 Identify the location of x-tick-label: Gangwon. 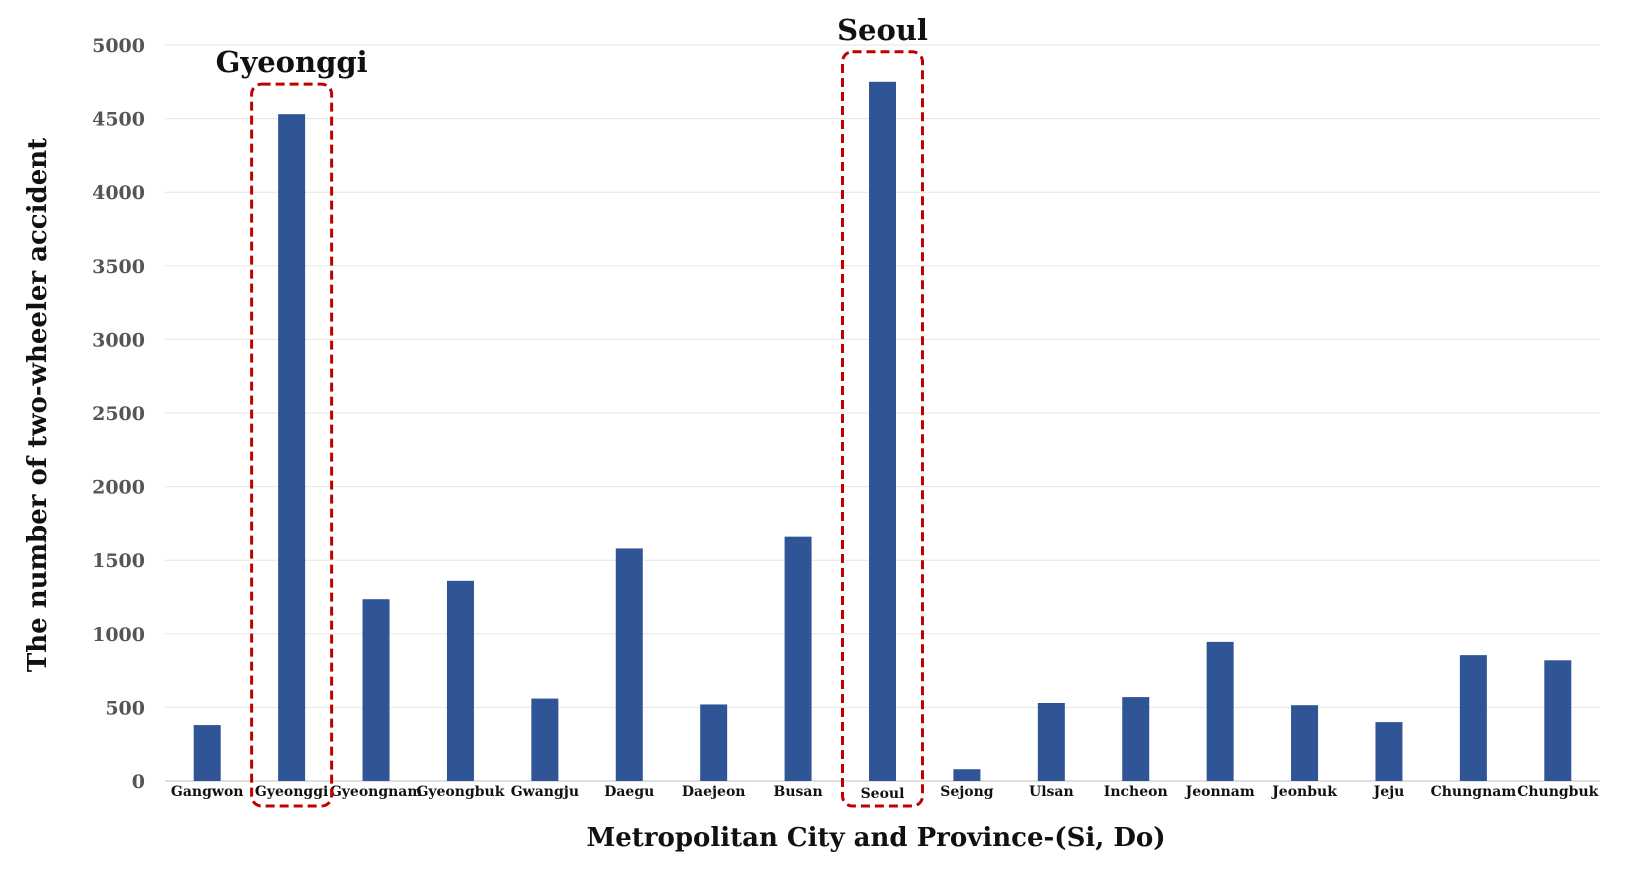
(207, 792).